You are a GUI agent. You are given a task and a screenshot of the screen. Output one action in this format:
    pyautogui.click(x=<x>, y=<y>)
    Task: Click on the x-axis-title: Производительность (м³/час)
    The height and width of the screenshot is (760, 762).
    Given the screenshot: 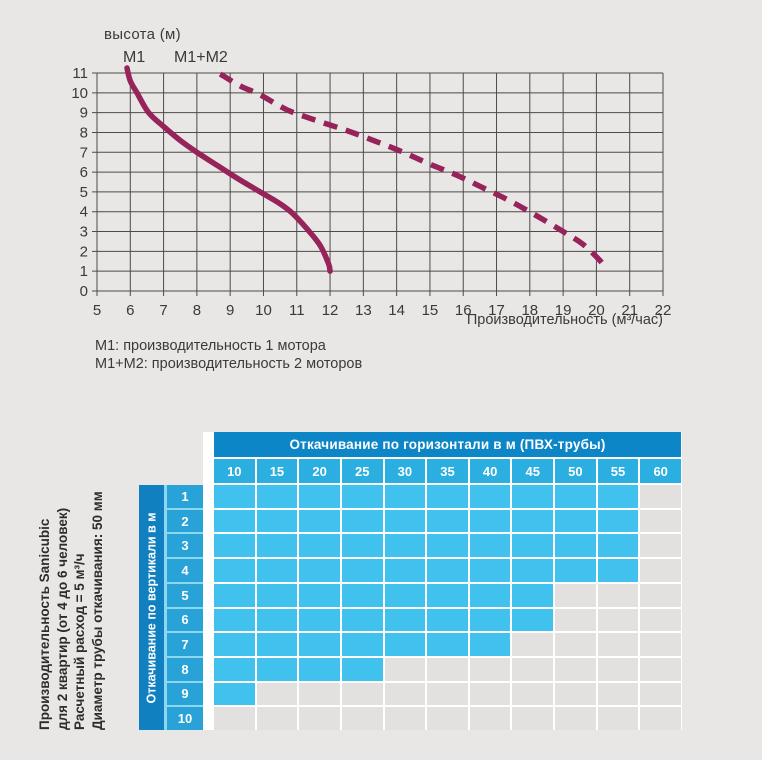 What is the action you would take?
    pyautogui.click(x=564, y=320)
    